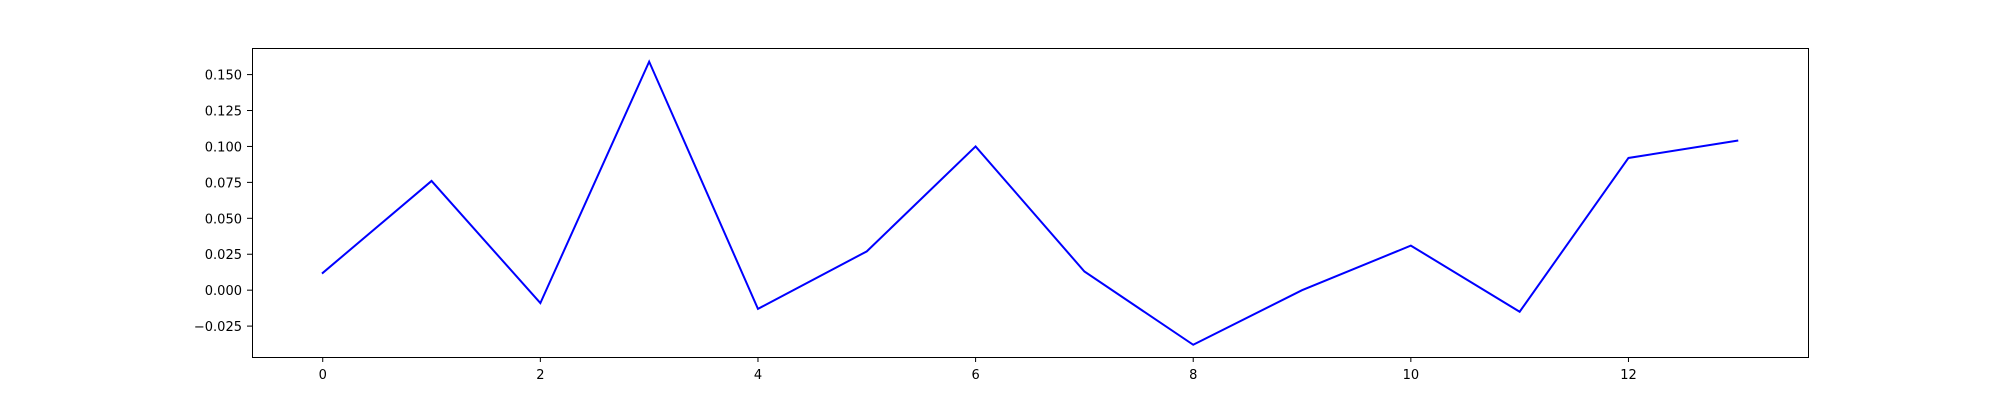 This screenshot has width=2000, height=404. What do you see at coordinates (1193, 375) in the screenshot?
I see `x-tick-label: 8` at bounding box center [1193, 375].